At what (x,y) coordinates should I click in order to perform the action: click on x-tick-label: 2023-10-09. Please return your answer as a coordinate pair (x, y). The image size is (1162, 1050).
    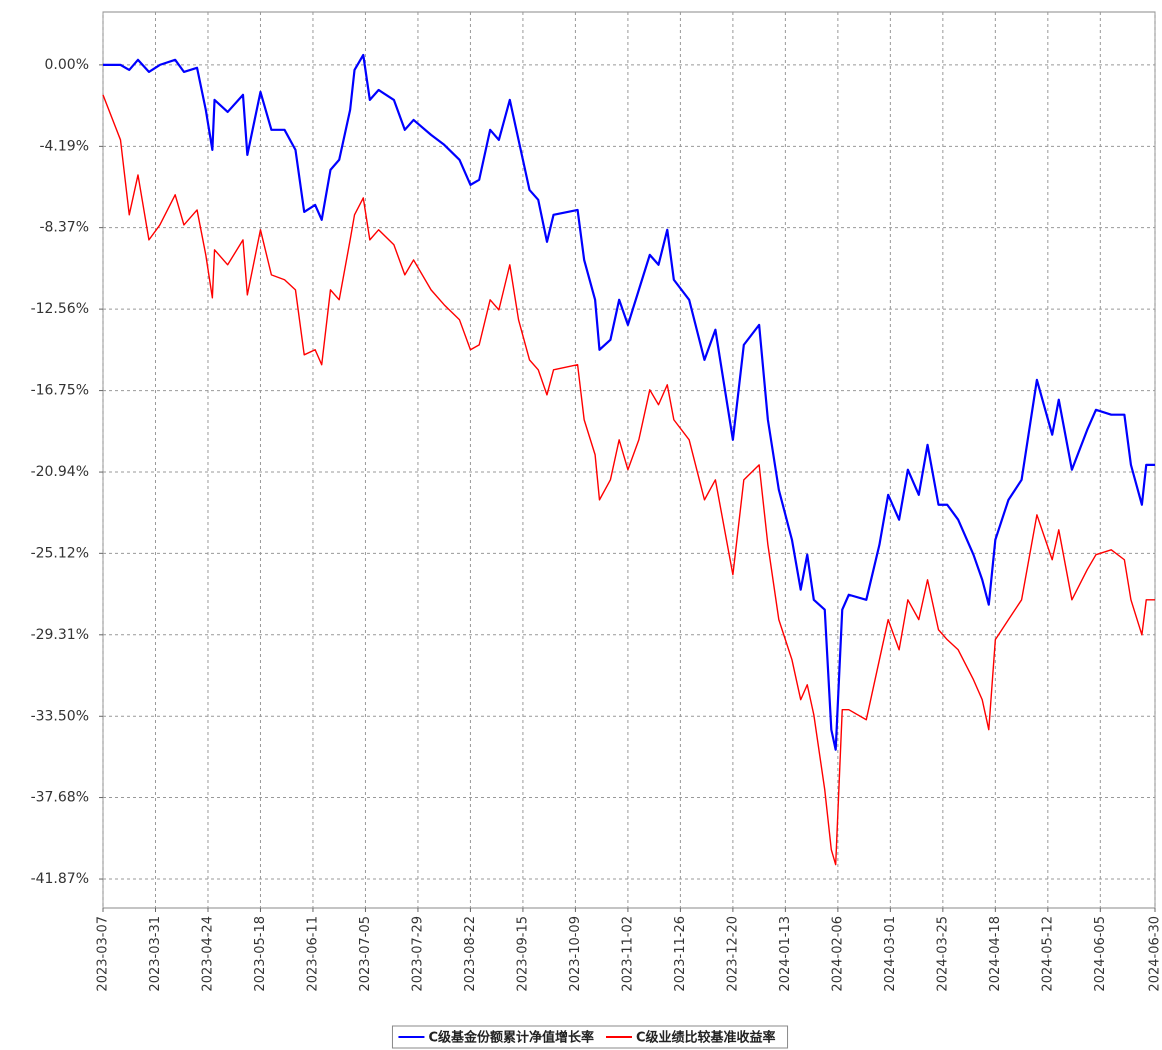
    Looking at the image, I should click on (575, 954).